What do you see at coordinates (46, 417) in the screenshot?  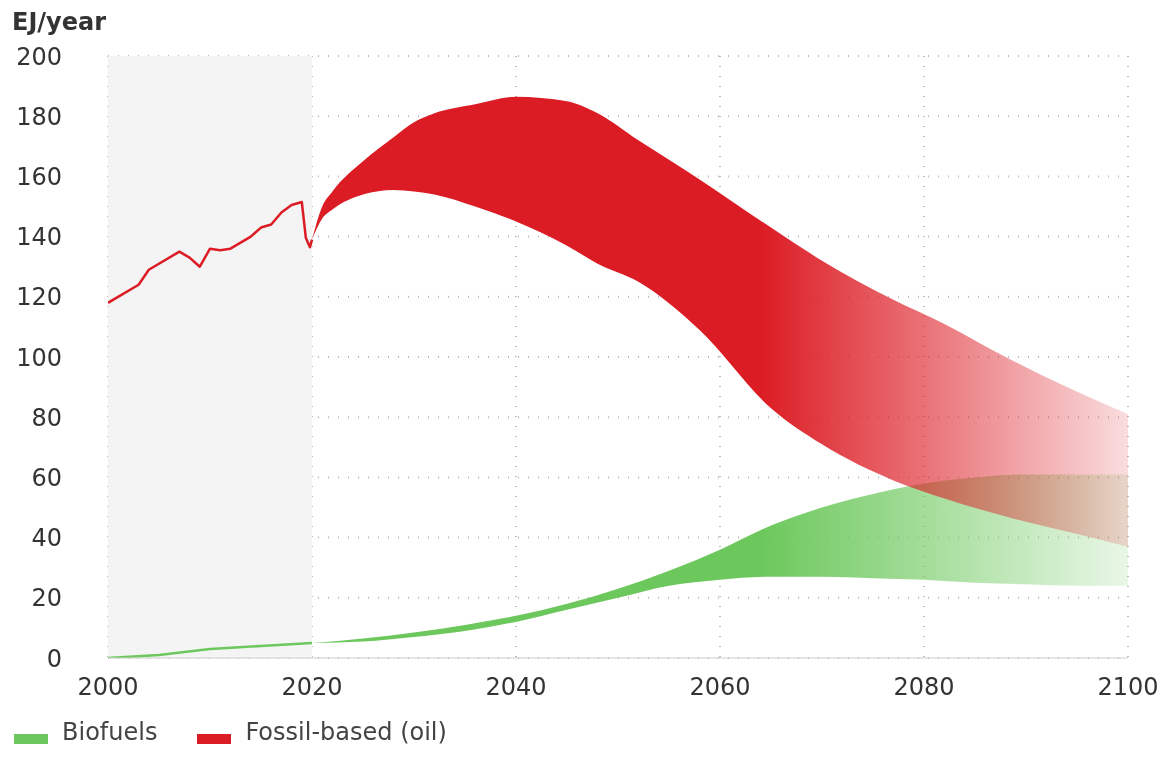 I see `y-tick-label: 80` at bounding box center [46, 417].